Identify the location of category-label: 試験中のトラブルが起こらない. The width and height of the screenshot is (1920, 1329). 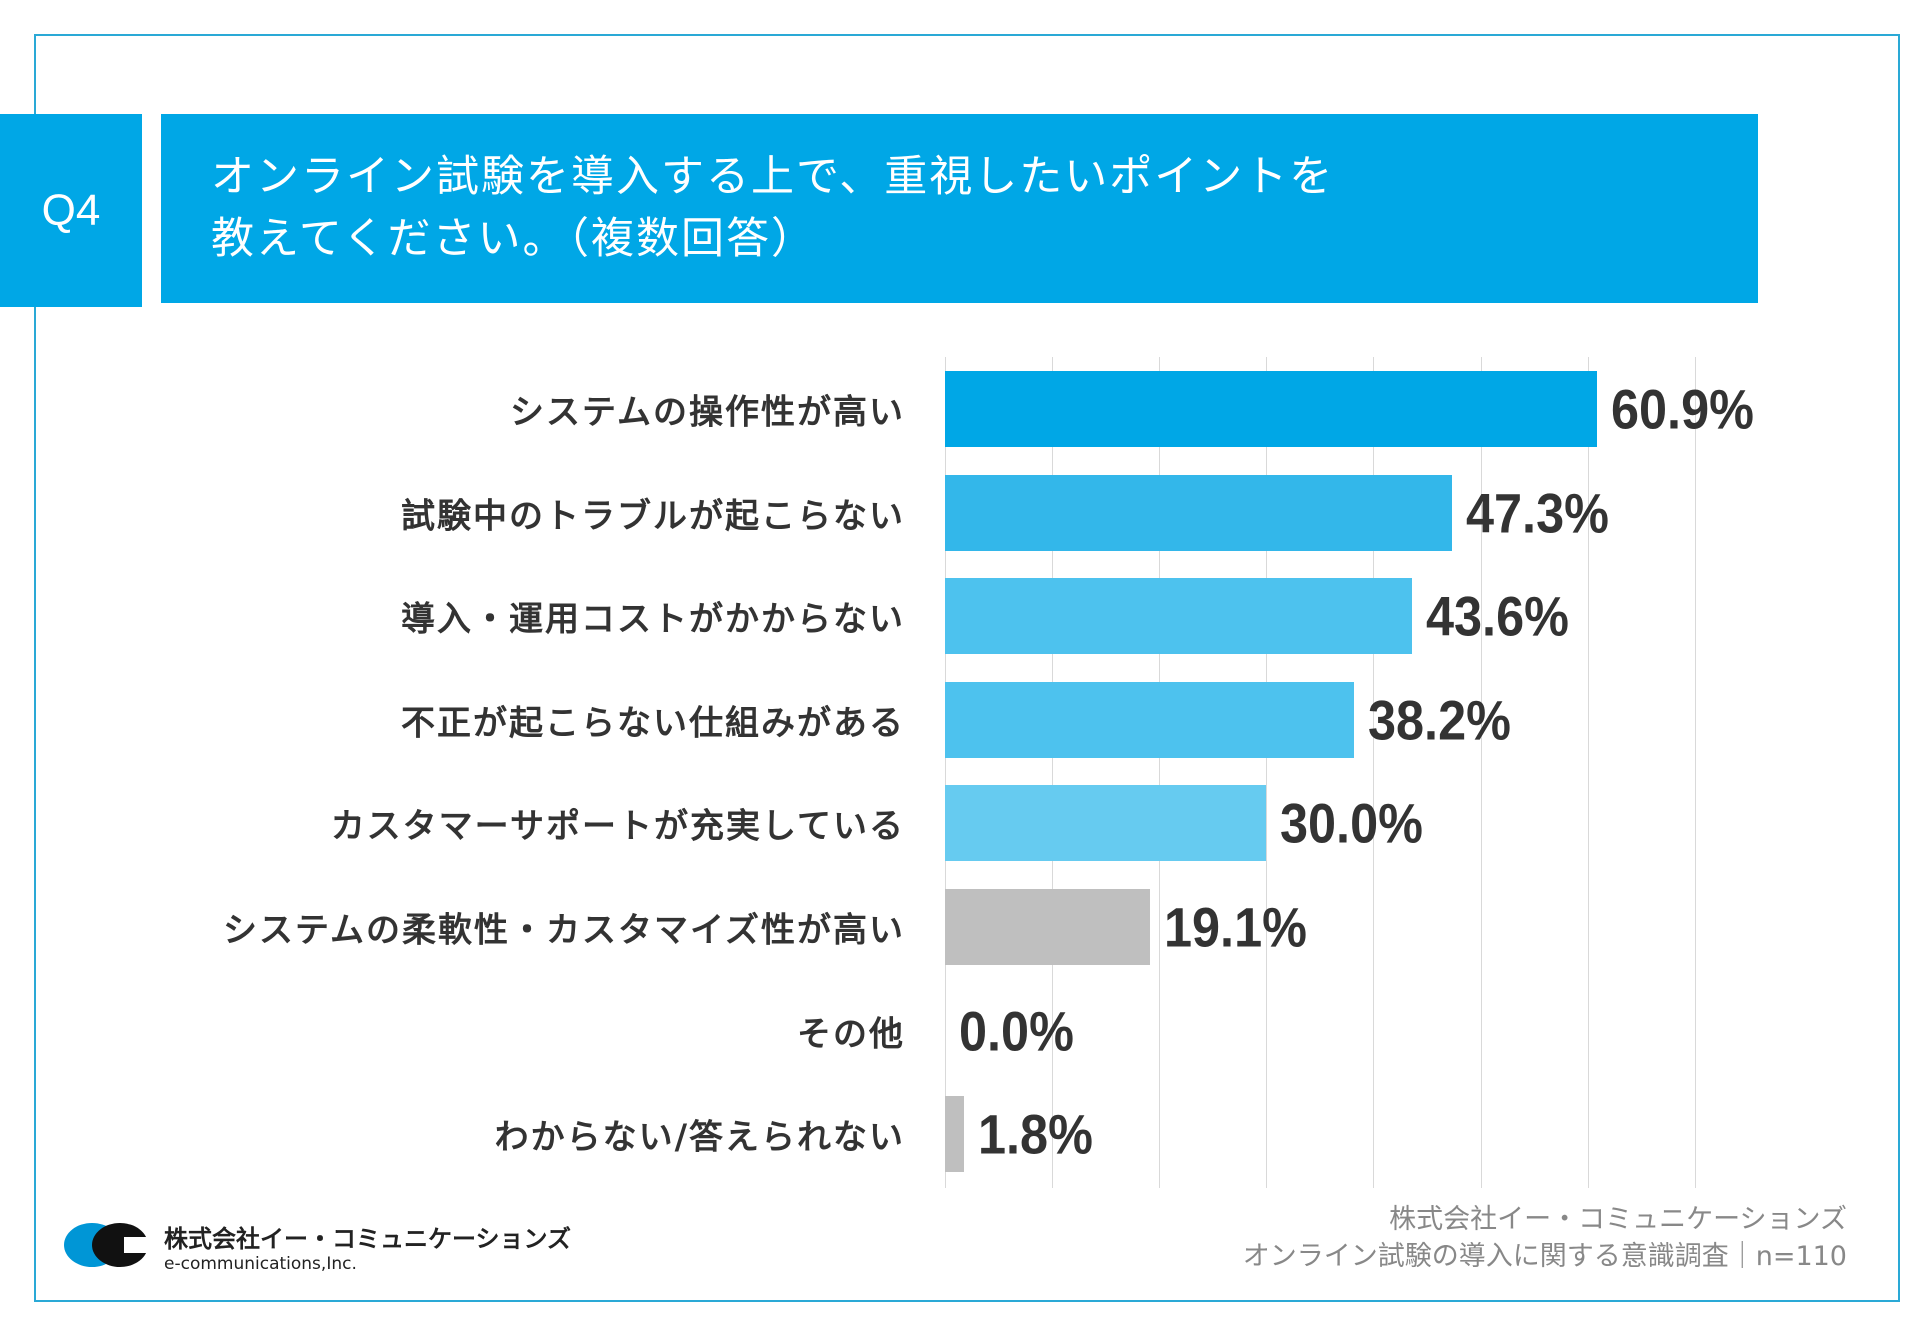
(653, 516).